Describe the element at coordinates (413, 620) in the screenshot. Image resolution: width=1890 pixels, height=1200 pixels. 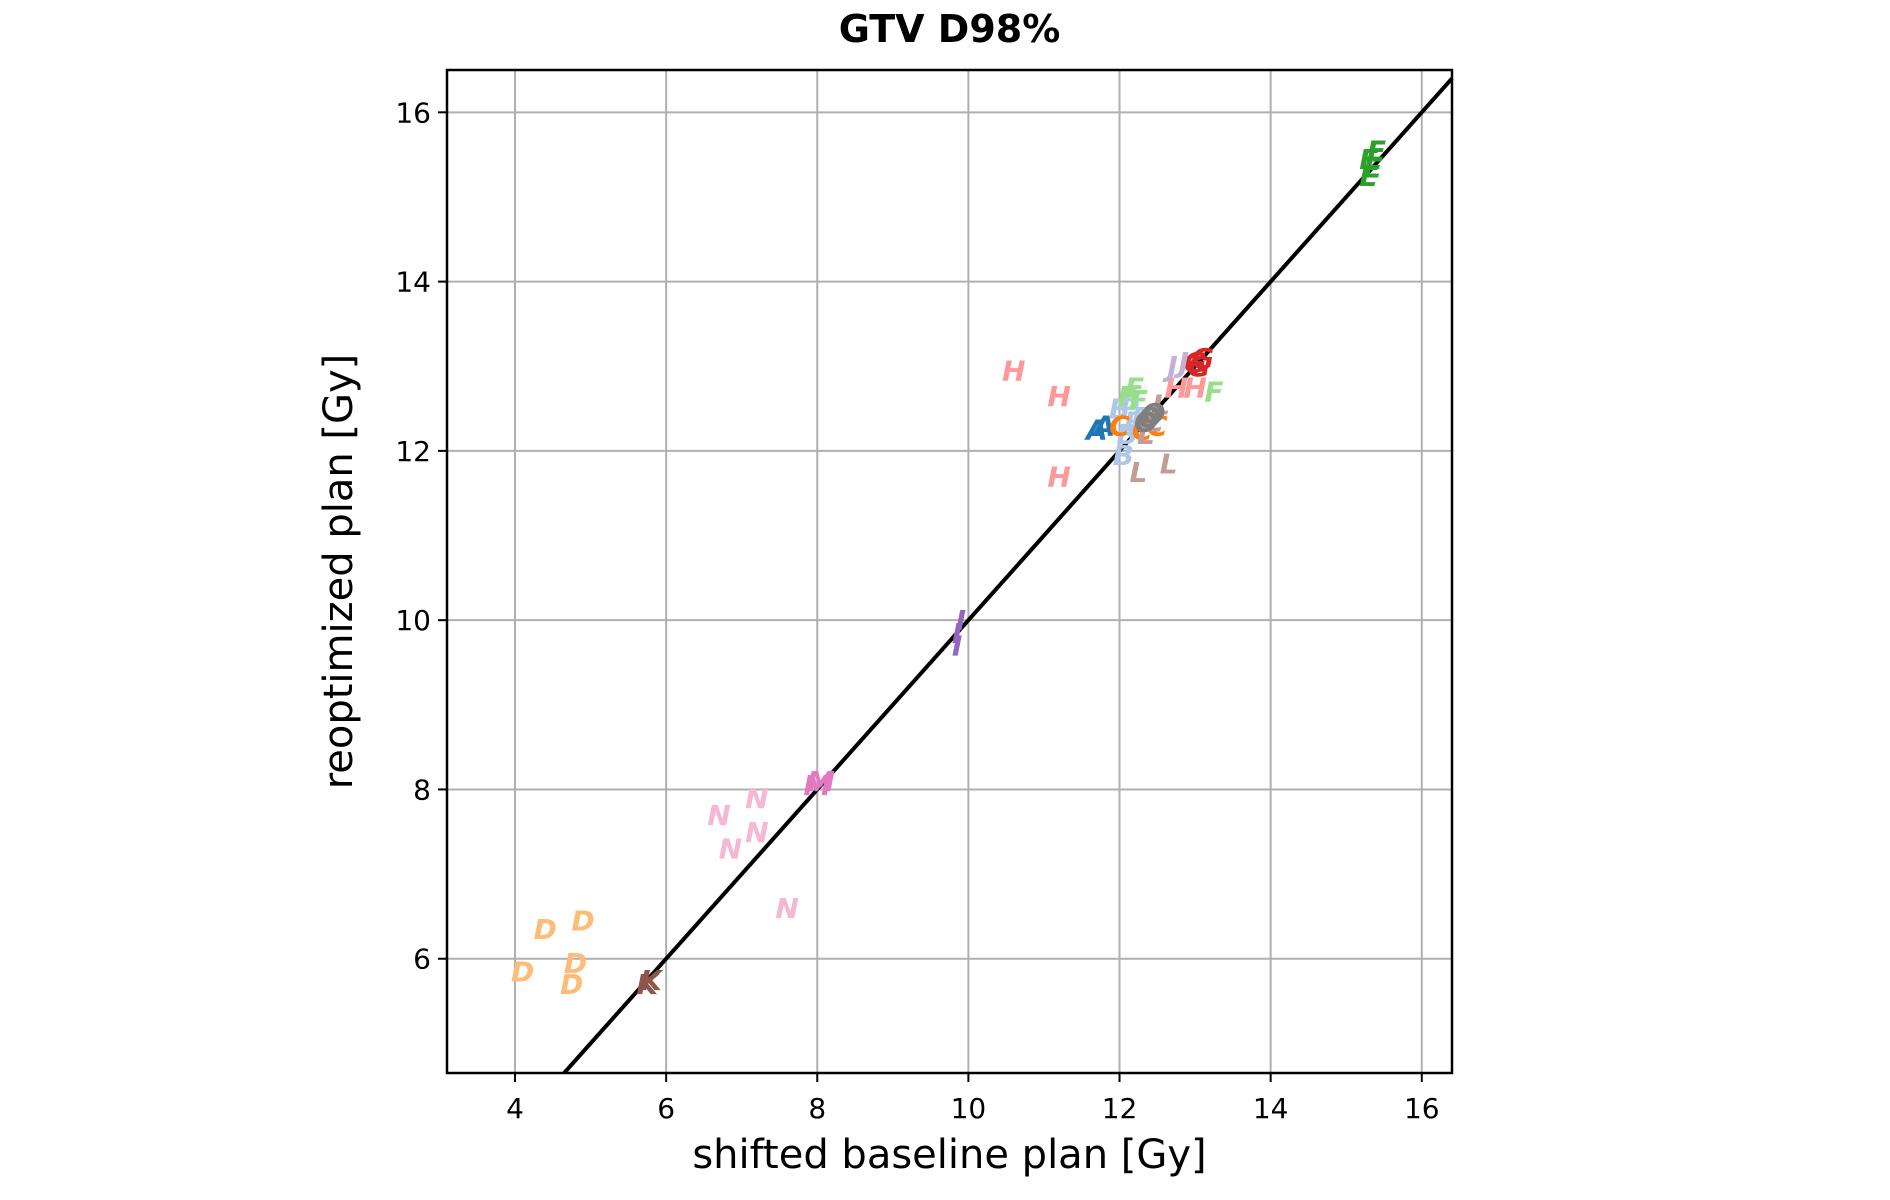
I see `y-tick-label: 10` at that location.